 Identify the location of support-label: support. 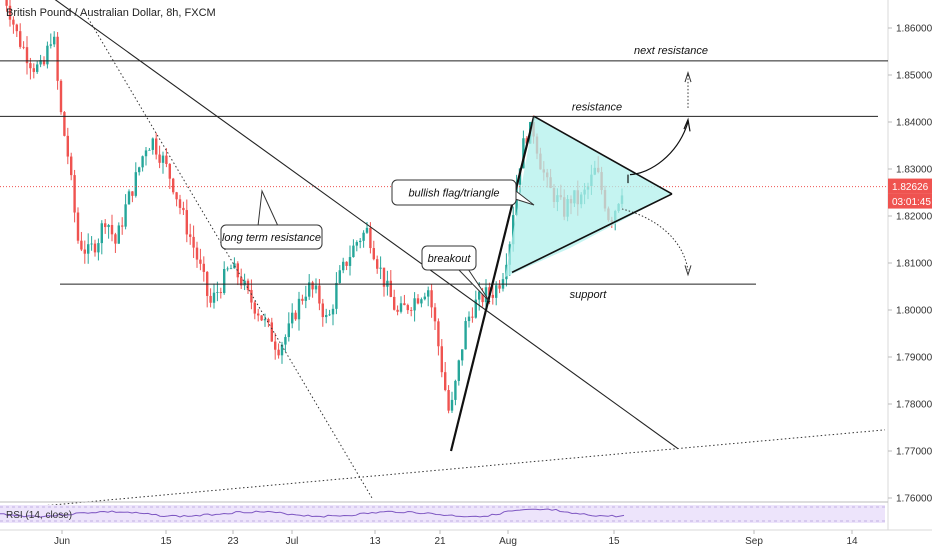
(589, 295).